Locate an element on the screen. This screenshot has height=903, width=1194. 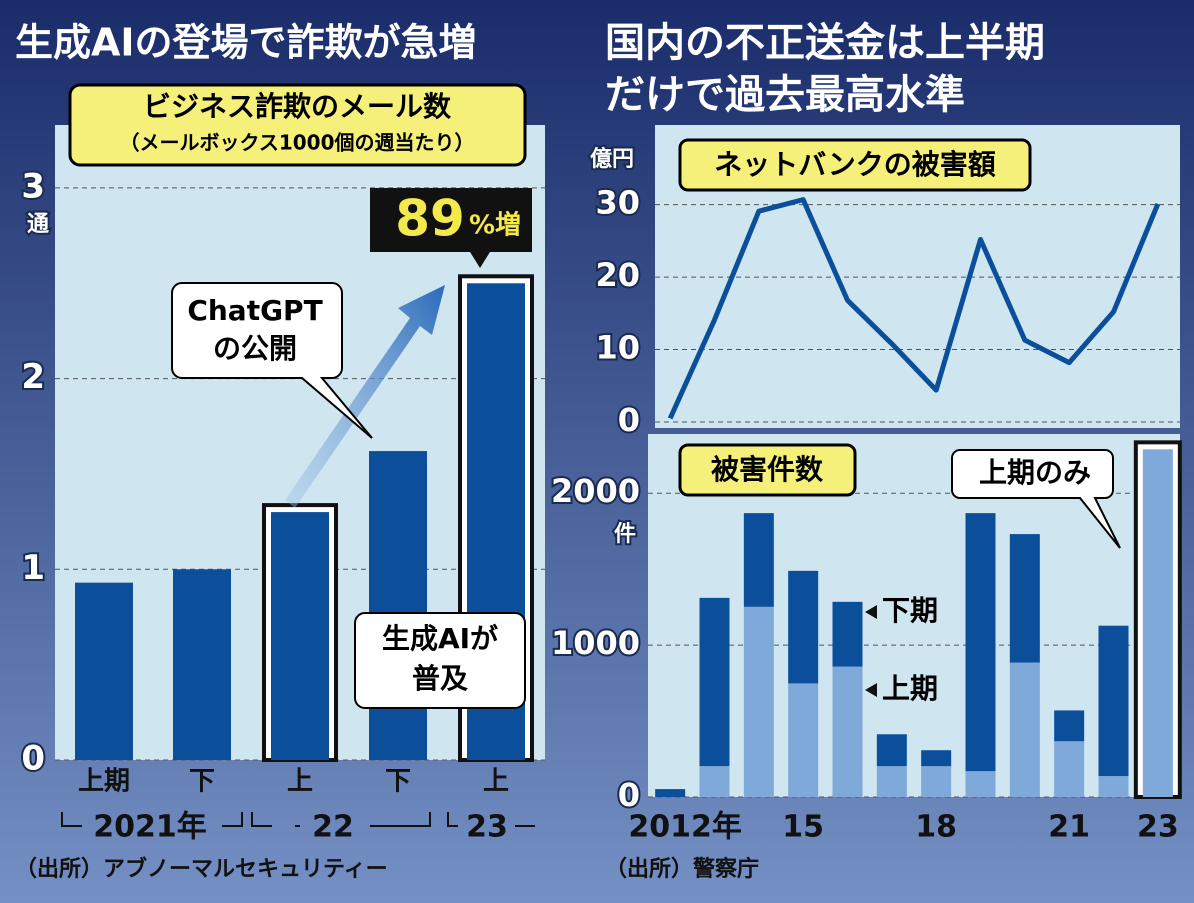
chart-title: ビジネス詐欺のメール数 is located at coordinates (297, 106).